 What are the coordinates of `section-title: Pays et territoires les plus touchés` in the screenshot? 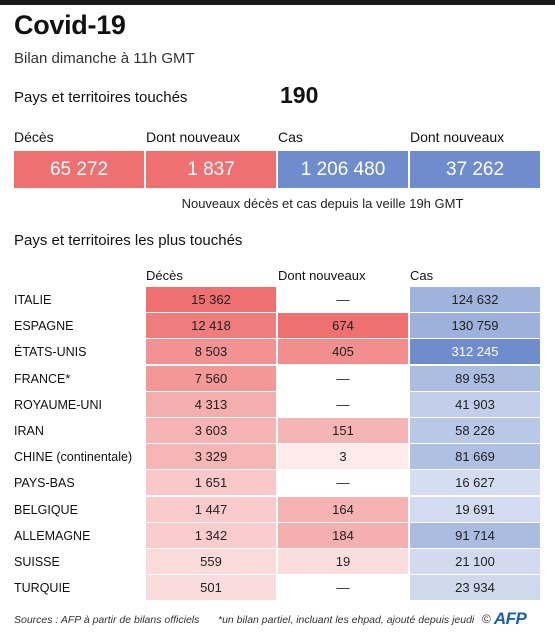 It's located at (128, 240).